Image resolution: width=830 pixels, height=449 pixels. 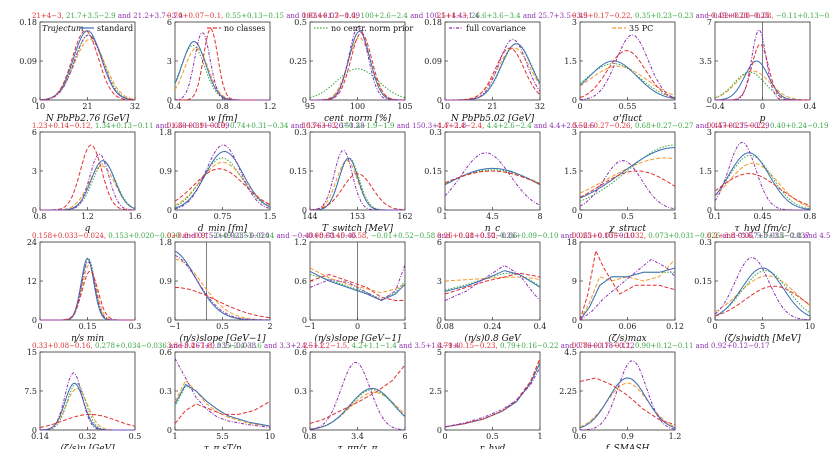 What do you see at coordinates (810, 216) in the screenshot?
I see `x-tick-label: 0.8` at bounding box center [810, 216].